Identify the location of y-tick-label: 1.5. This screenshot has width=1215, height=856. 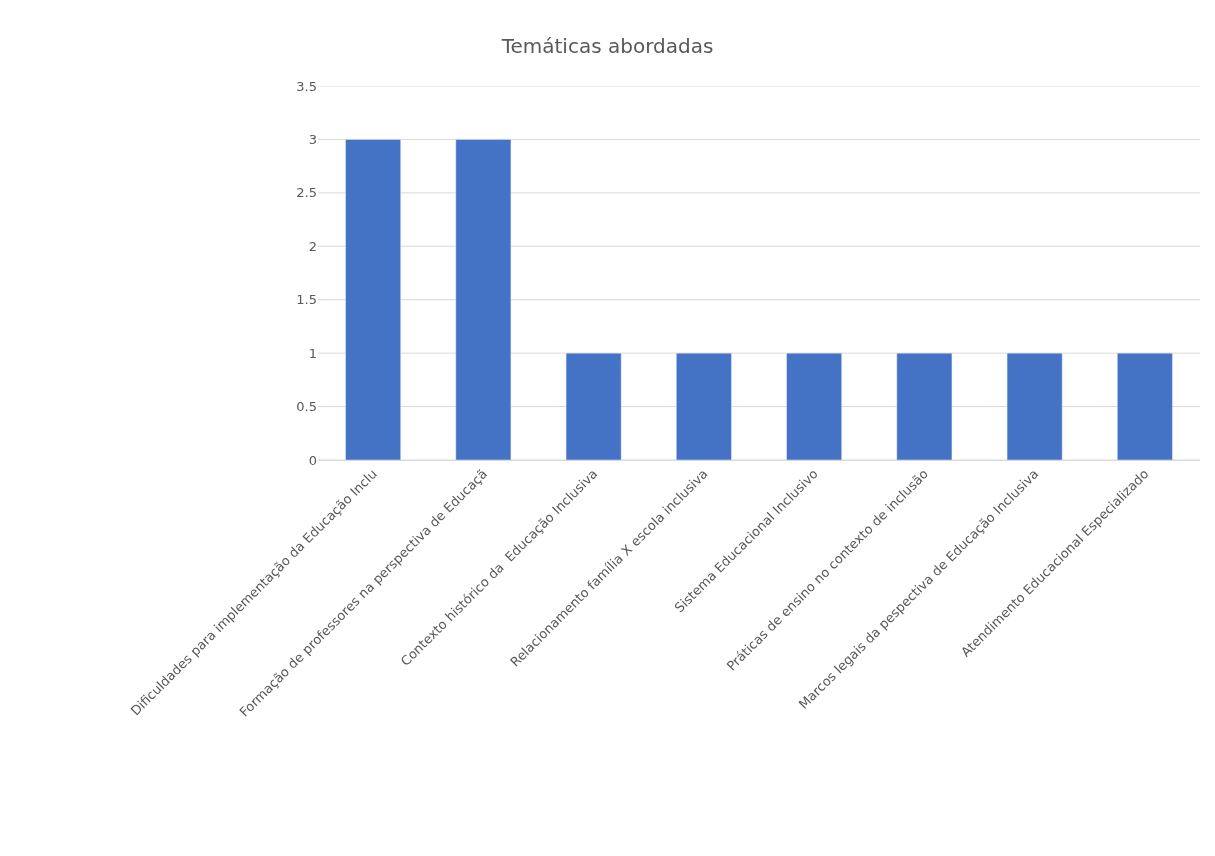
(306, 300).